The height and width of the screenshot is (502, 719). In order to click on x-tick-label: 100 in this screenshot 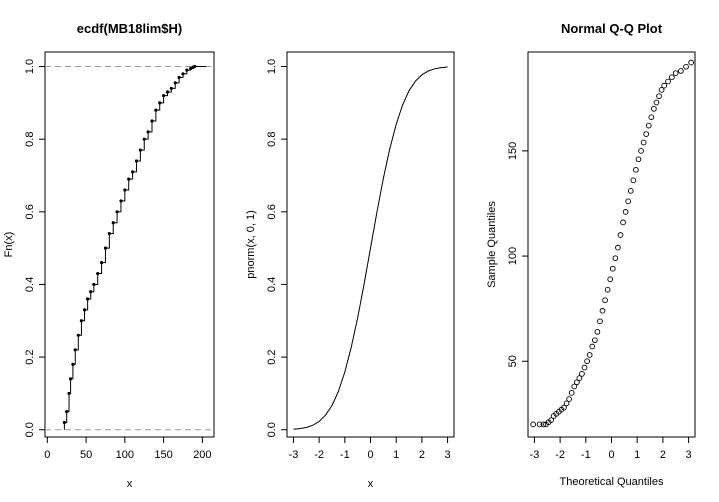, I will do `click(125, 455)`.